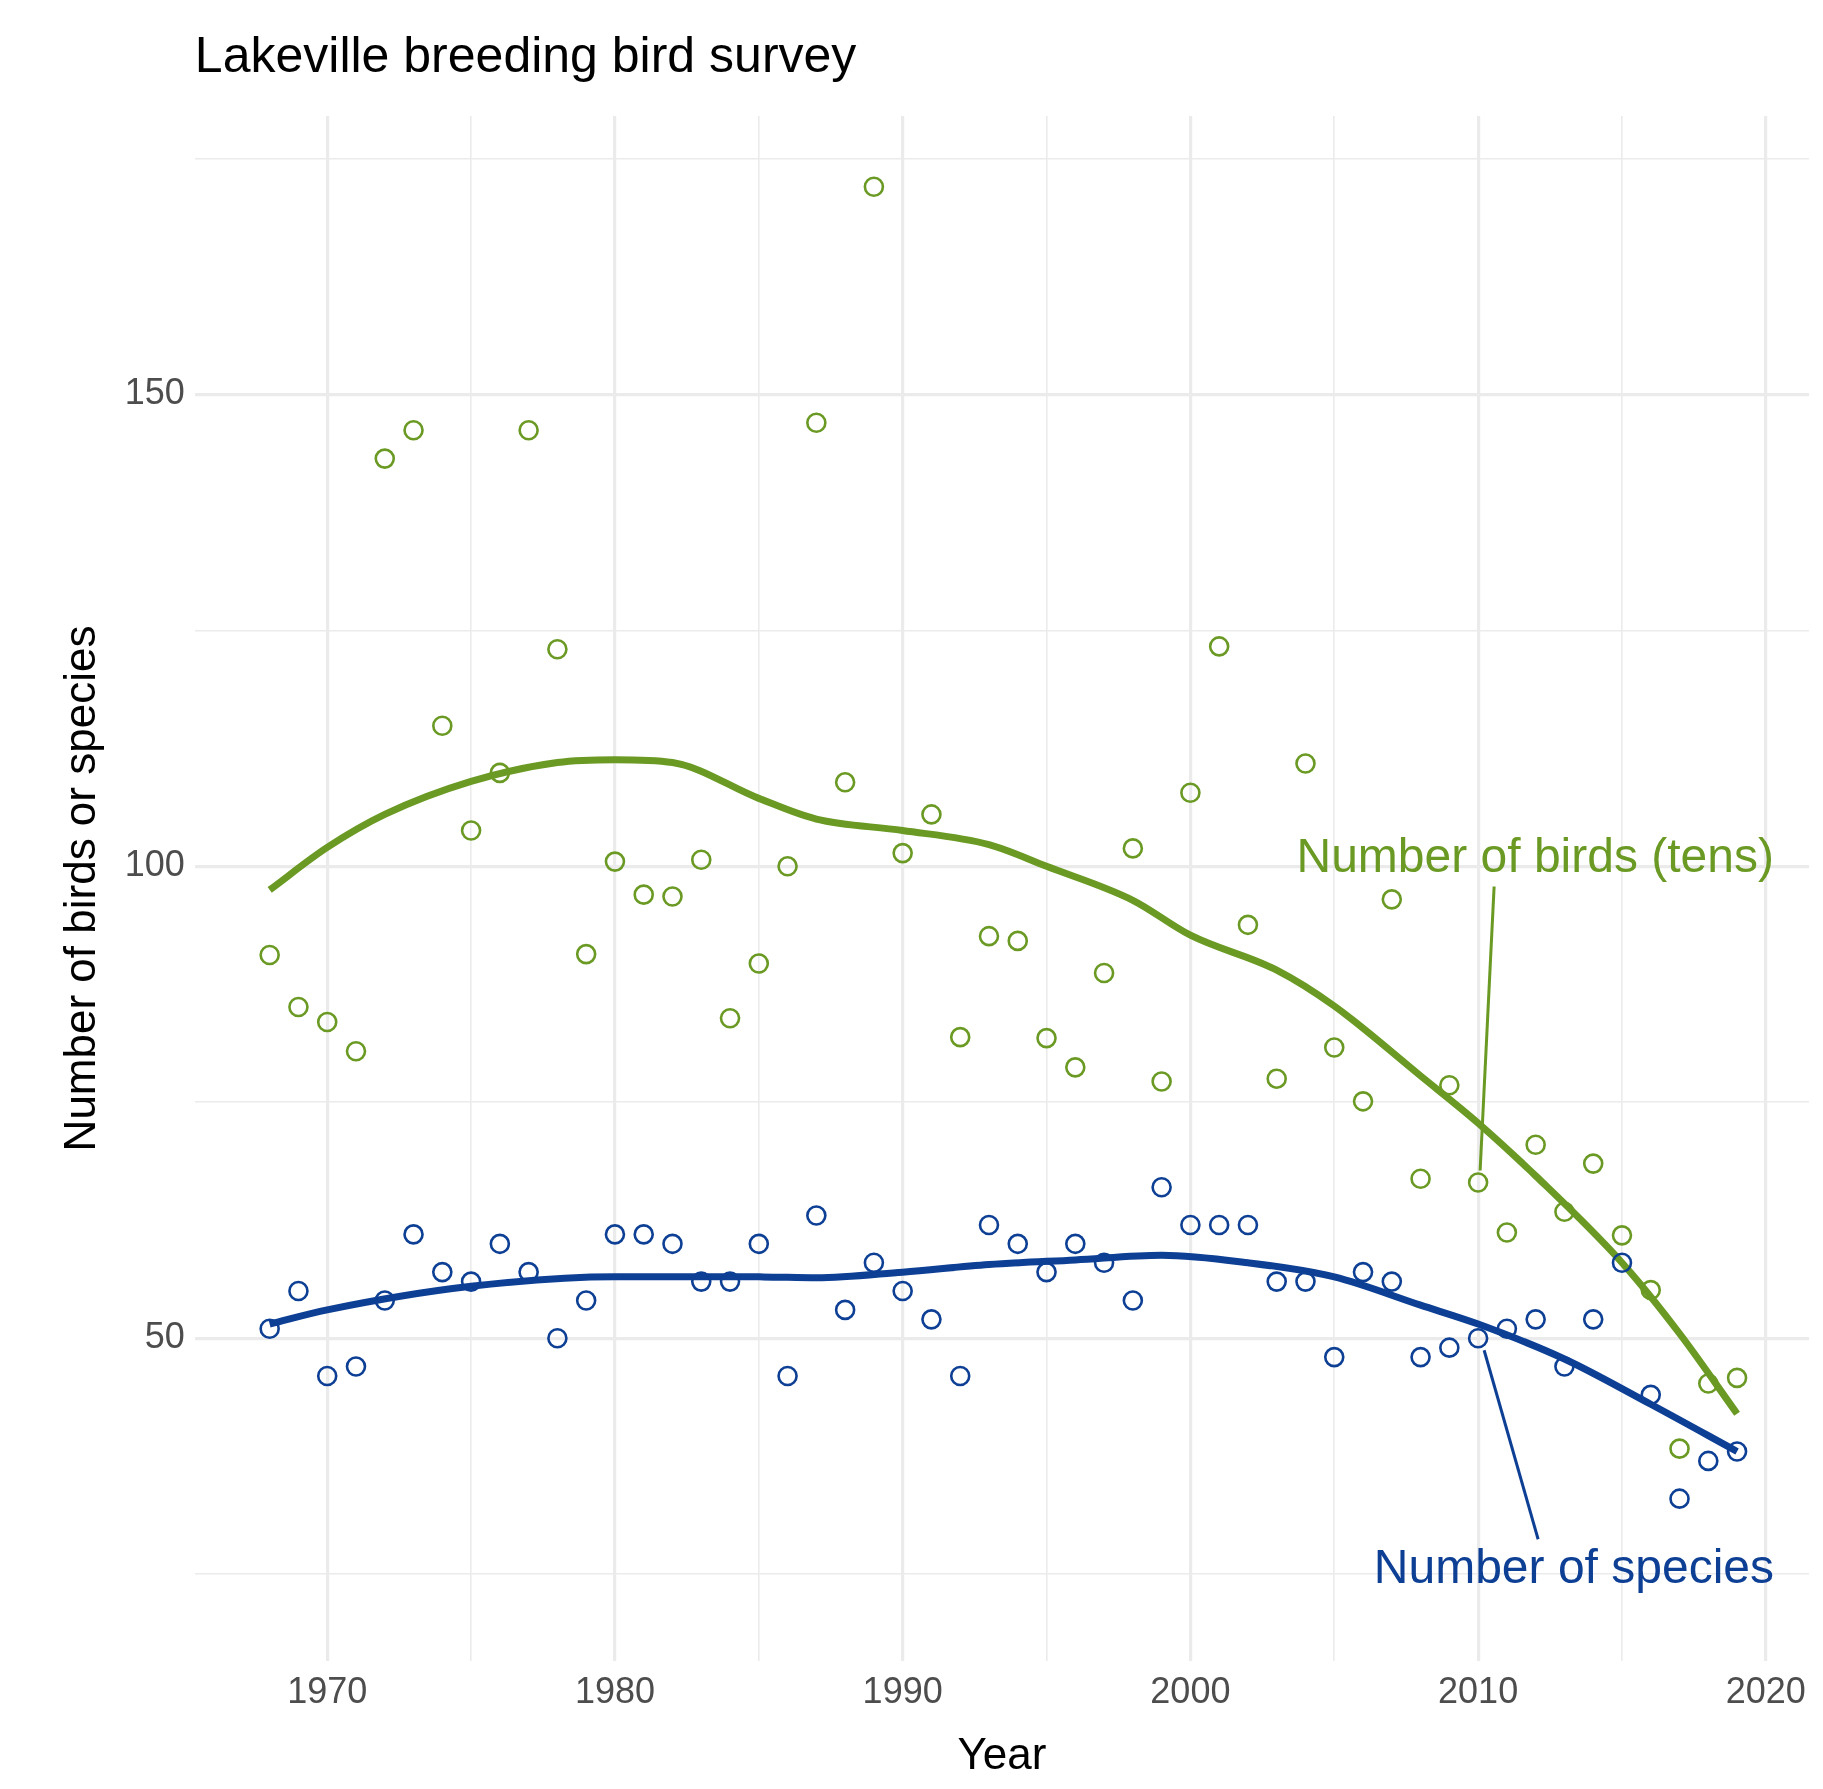 The image size is (1823, 1789). I want to click on x-tick-label: 1990, so click(902, 1690).